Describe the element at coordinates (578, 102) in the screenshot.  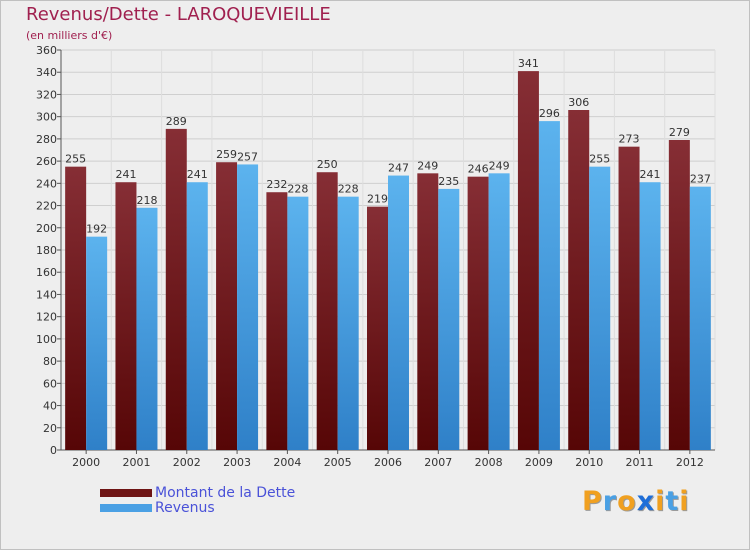
I see `data-label-dette: 306` at that location.